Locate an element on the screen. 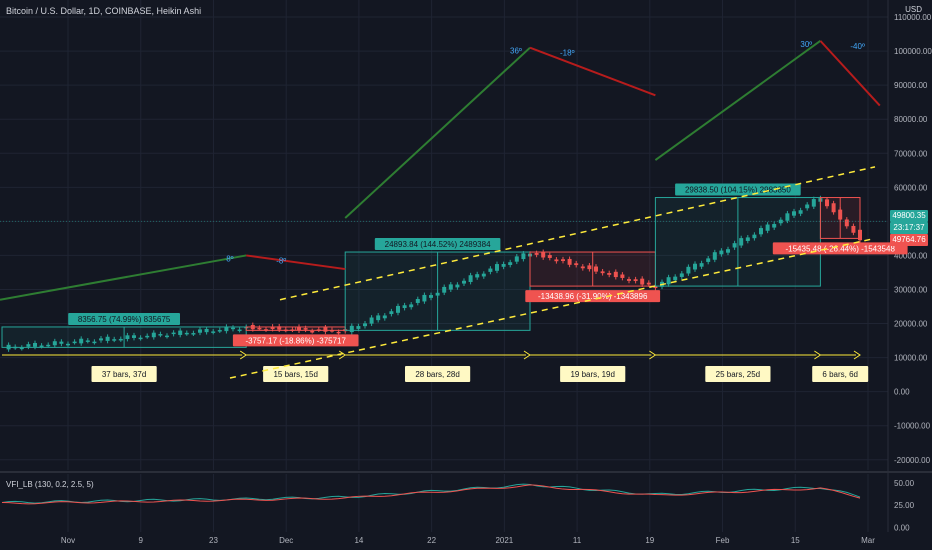 This screenshot has height=550, width=932. y-tick-label: -20000.00 is located at coordinates (912, 460).